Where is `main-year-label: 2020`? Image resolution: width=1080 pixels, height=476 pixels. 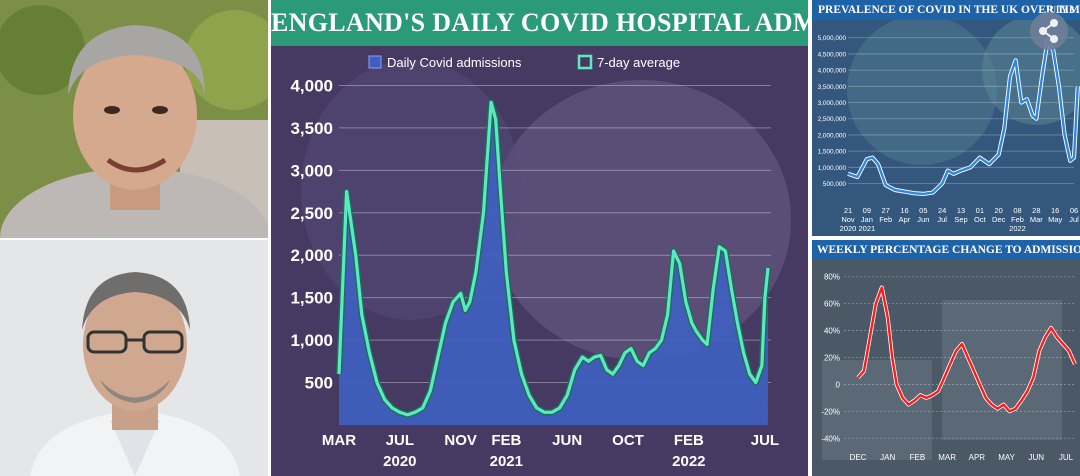 main-year-label: 2020 is located at coordinates (399, 461).